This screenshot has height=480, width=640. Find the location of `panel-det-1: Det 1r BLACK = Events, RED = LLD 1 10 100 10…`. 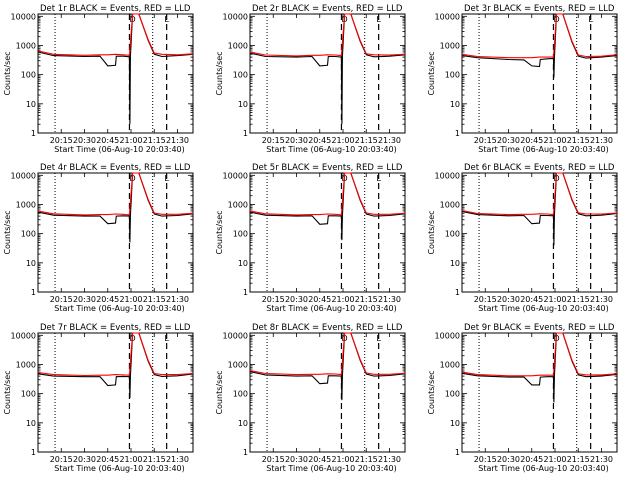

panel-det-1: Det 1r BLACK = Events, RED = LLD 1 10 100 10… is located at coordinates (98, 79).